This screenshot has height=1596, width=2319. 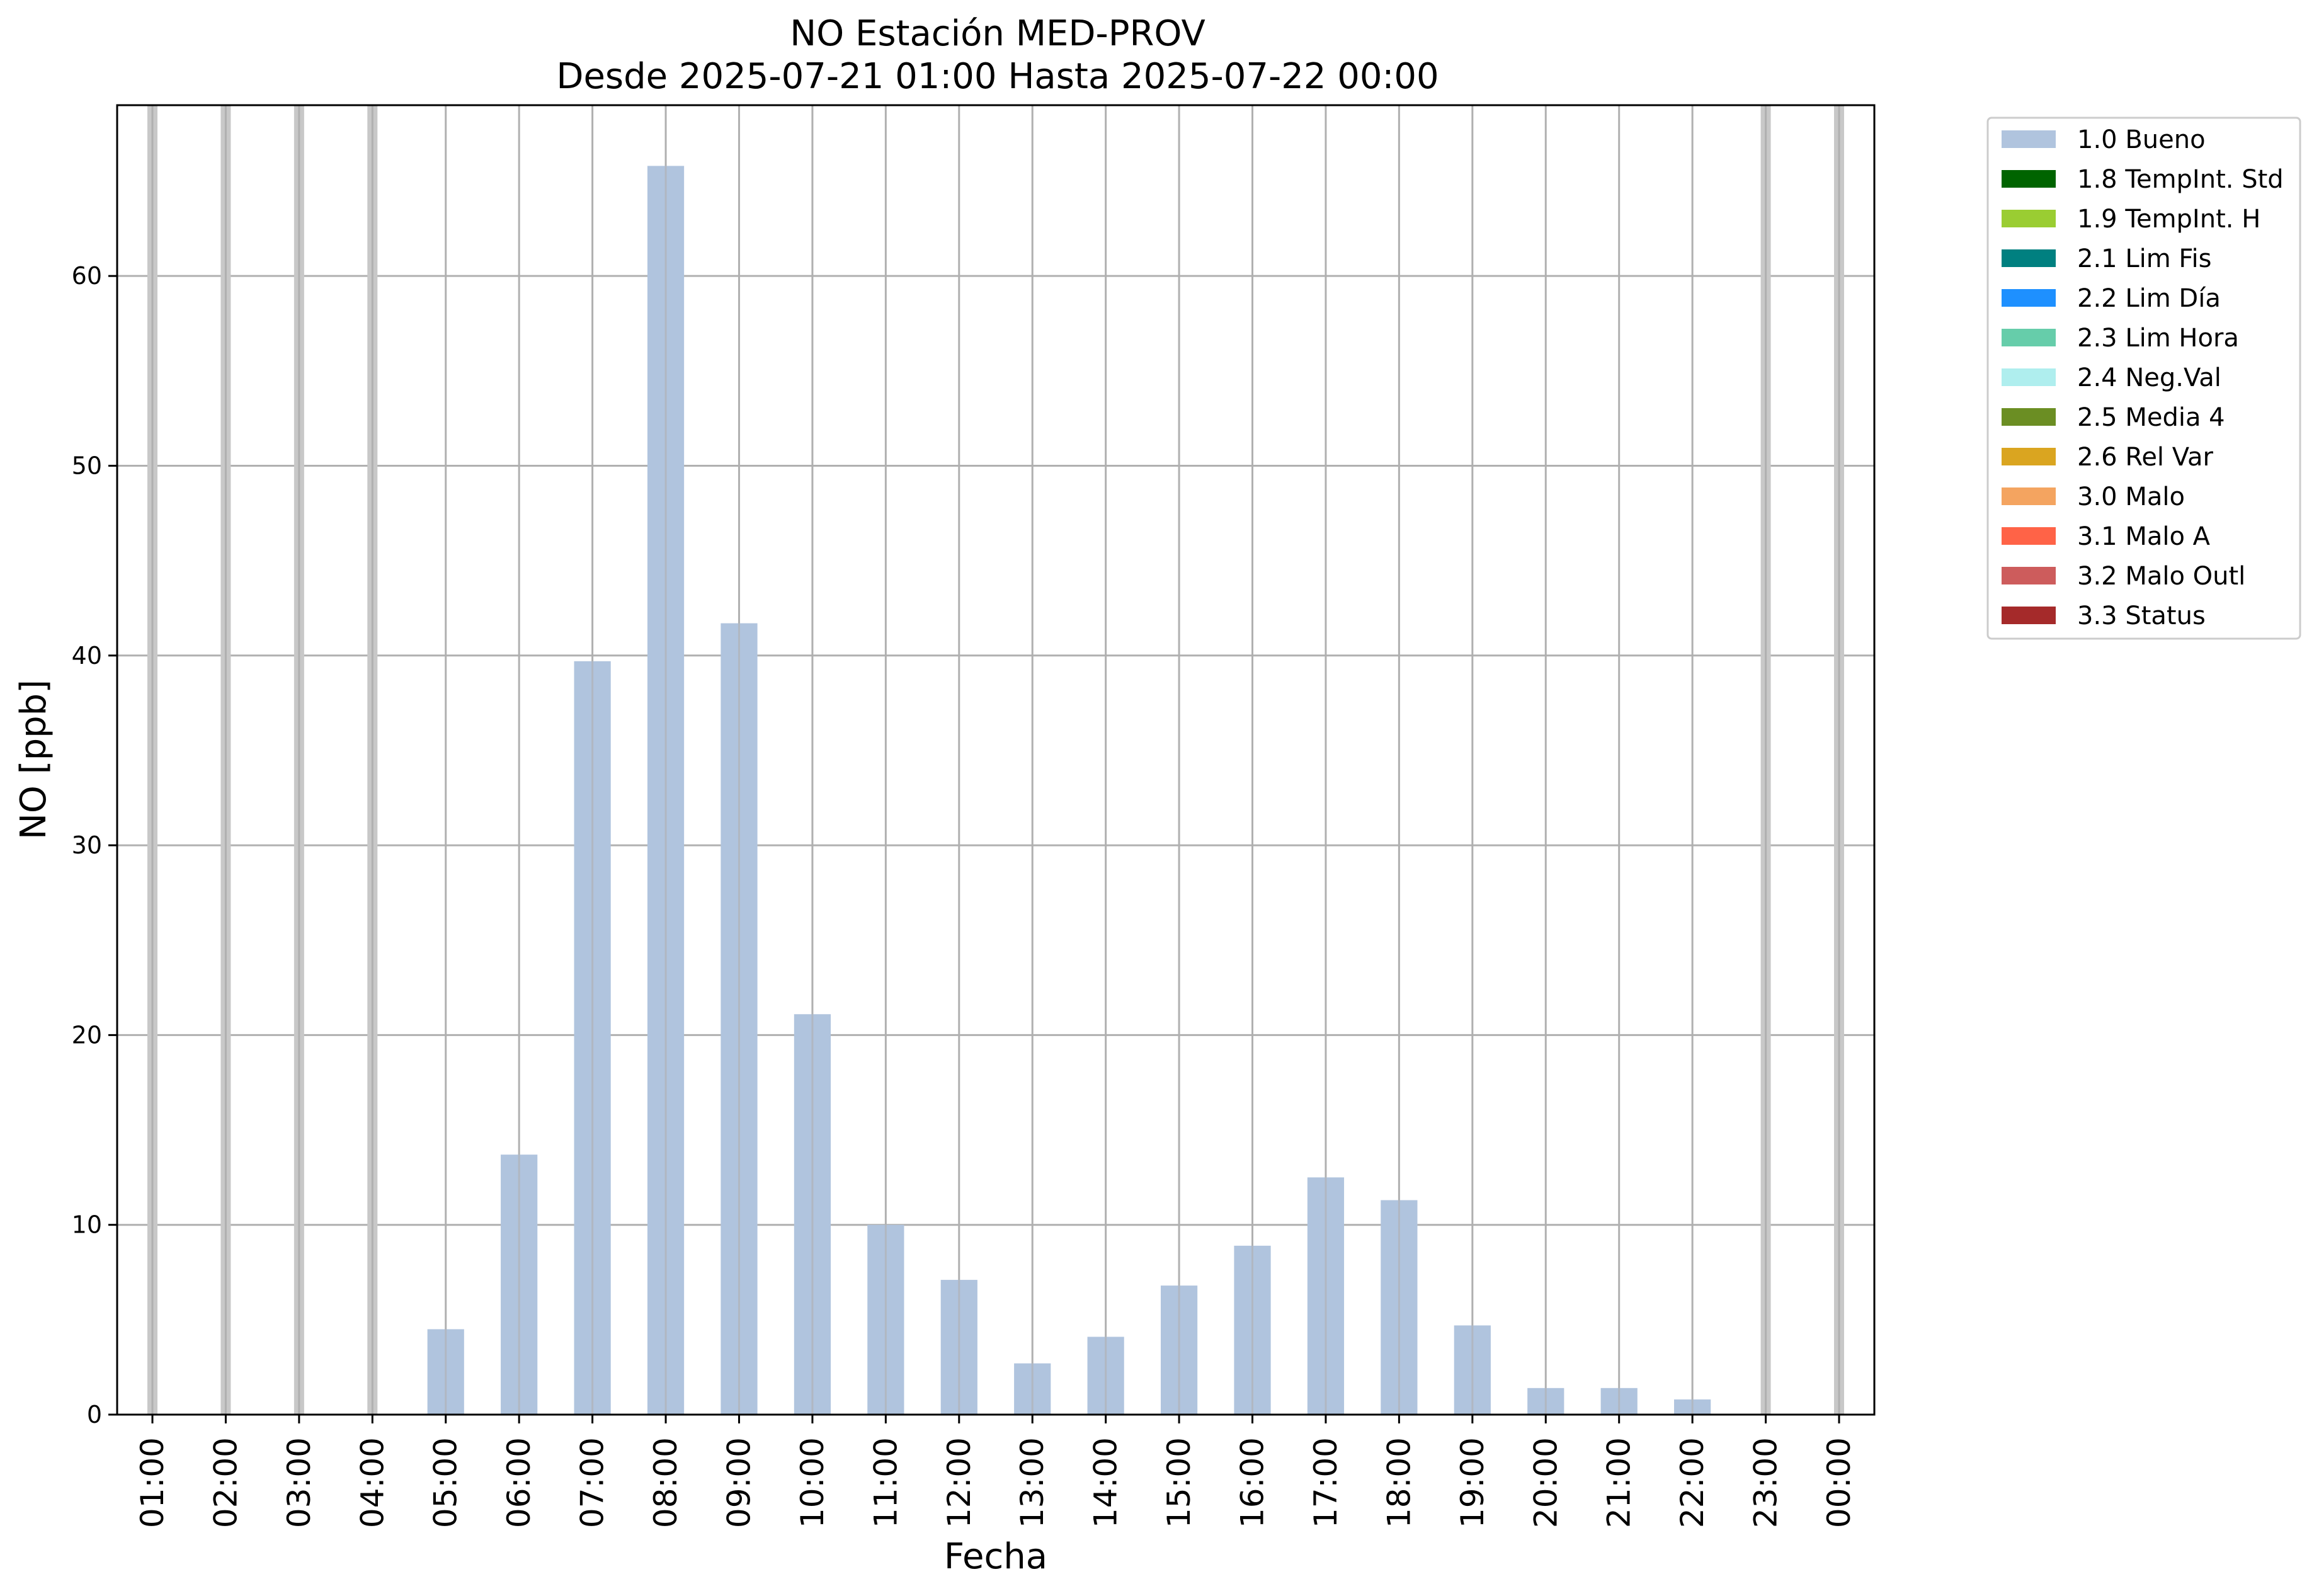 I want to click on x-tick-label: 08:00, so click(x=665, y=1482).